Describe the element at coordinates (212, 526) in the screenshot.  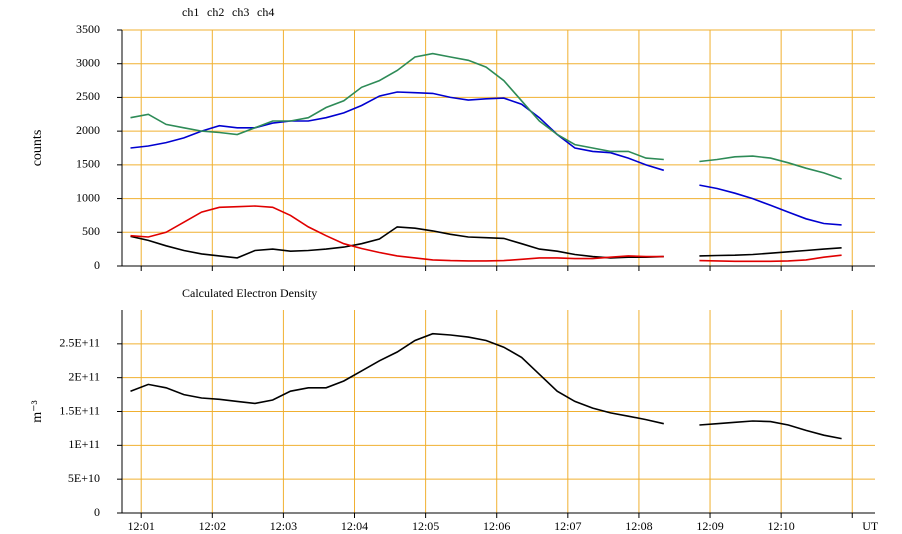
I see `x-tick-label: 12:02` at that location.